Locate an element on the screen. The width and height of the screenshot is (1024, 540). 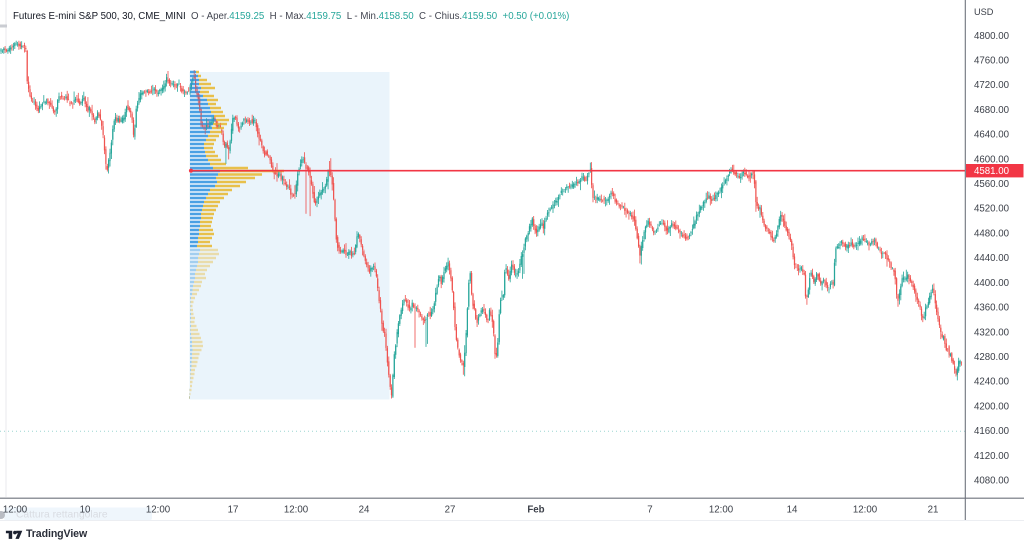
svg-text: 4160.00 is located at coordinates (992, 431).